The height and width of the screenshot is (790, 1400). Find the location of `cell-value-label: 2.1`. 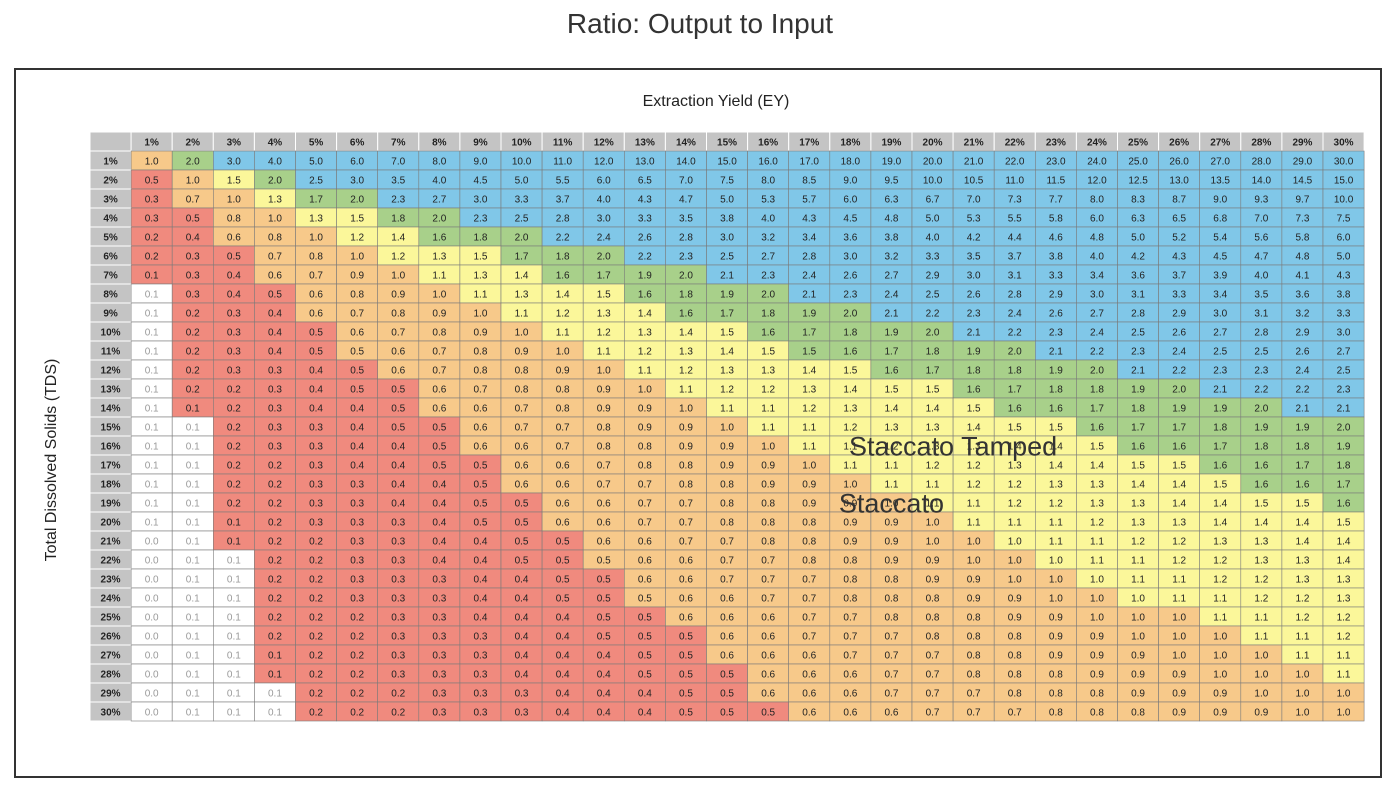

cell-value-label: 2.1 is located at coordinates (1344, 409).